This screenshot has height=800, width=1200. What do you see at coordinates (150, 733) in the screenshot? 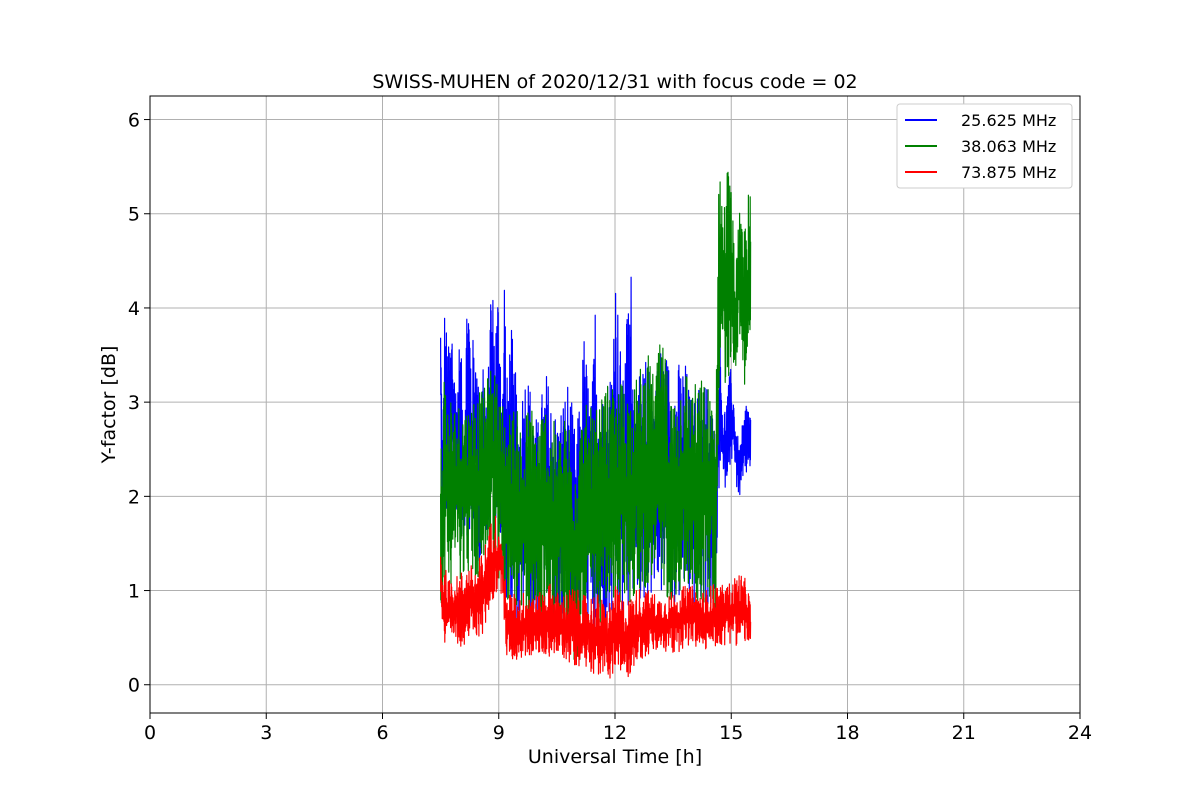
I see `x-tick-label: 0` at bounding box center [150, 733].